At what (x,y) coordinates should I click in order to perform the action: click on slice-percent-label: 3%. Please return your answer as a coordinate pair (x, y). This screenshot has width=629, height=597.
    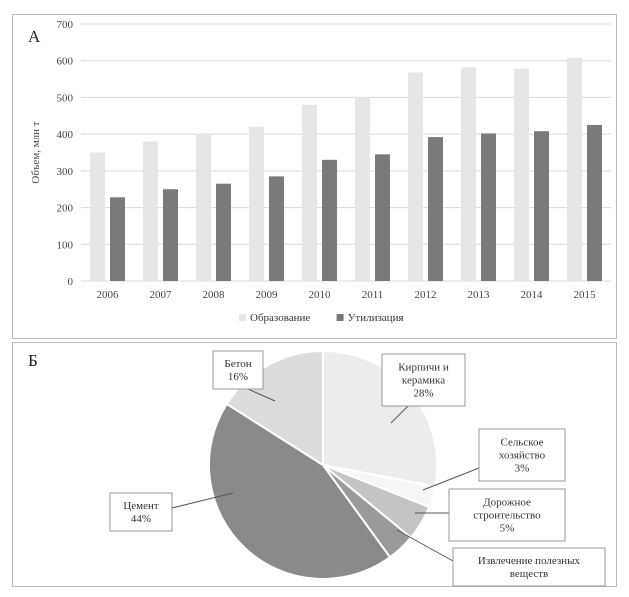
    Looking at the image, I should click on (522, 469).